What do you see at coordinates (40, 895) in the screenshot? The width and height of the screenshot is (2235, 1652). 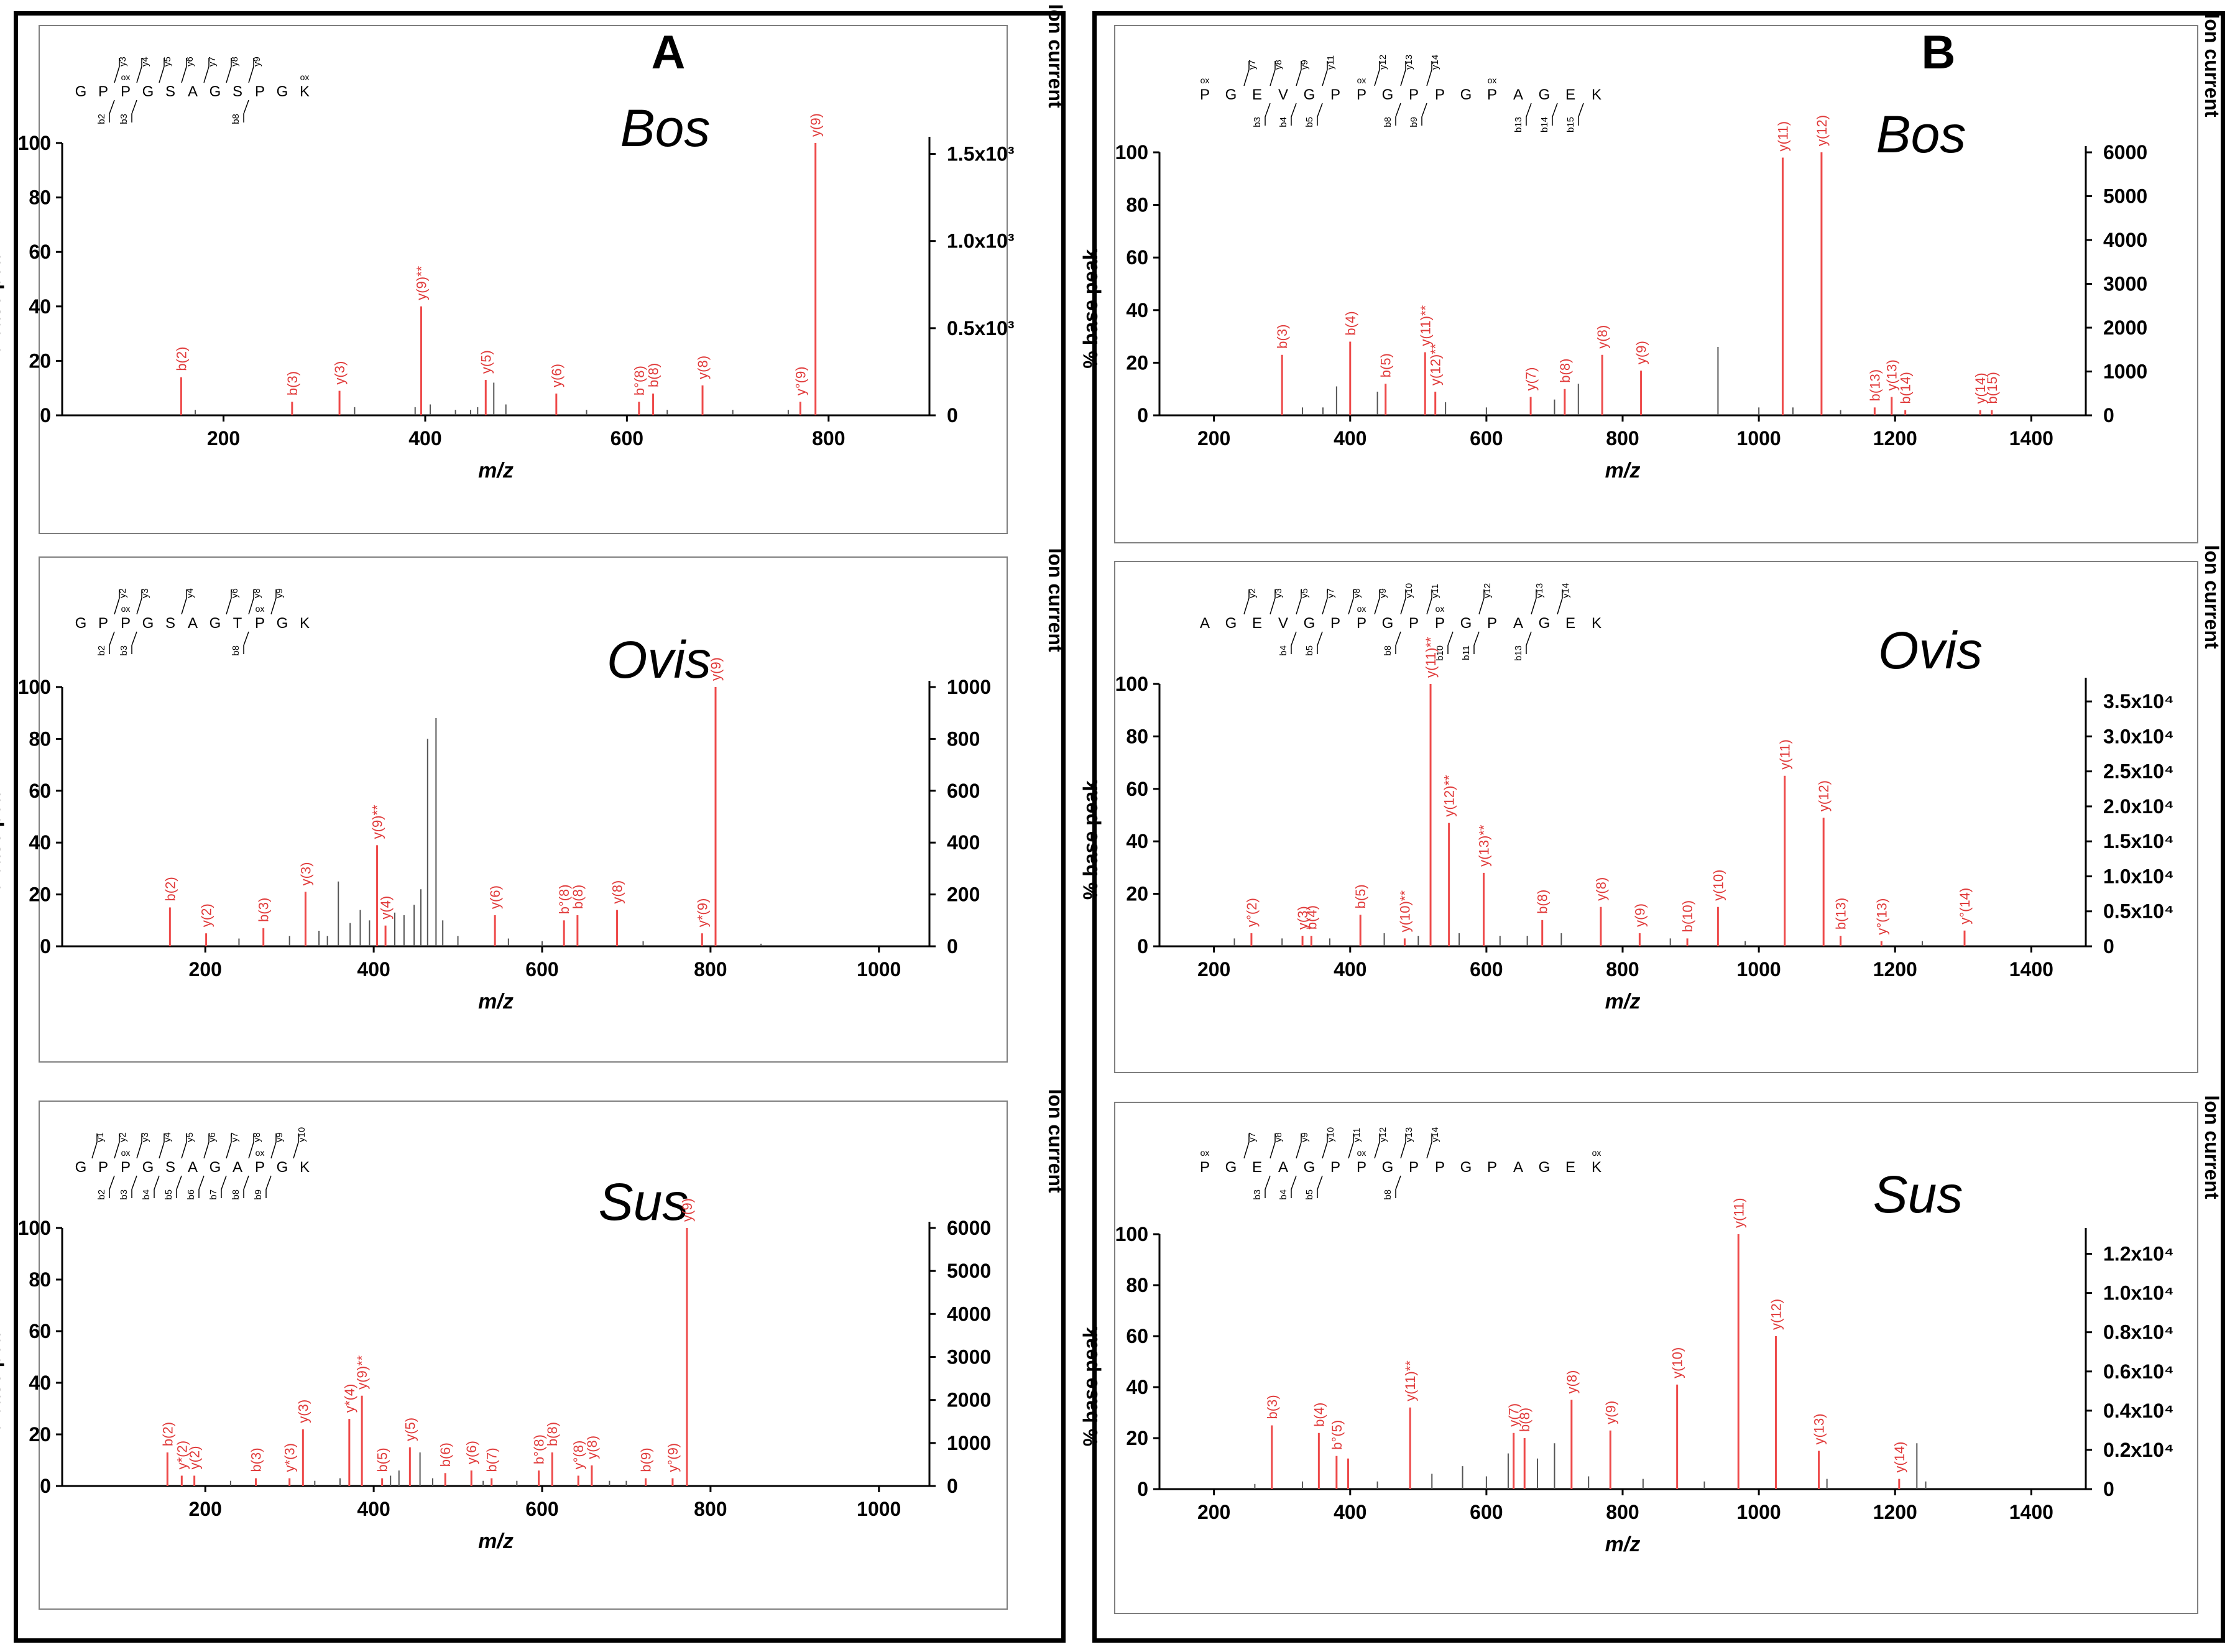 I see `y-tick-label: 20` at bounding box center [40, 895].